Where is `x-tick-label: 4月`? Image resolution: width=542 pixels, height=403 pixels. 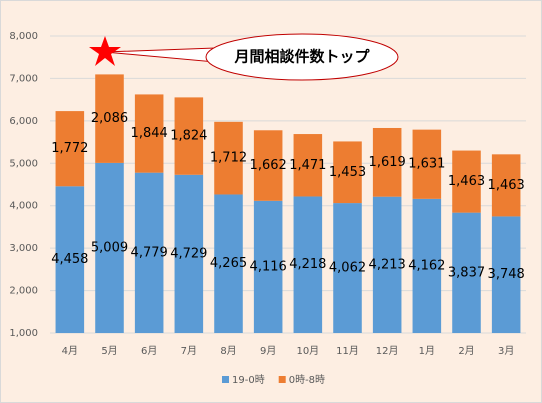 x-tick-label: 4月 is located at coordinates (70, 351).